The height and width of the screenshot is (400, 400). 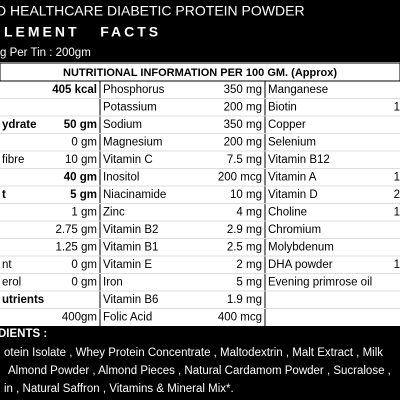 What do you see at coordinates (320, 282) in the screenshot?
I see `cell-text: Evening primrose oil` at bounding box center [320, 282].